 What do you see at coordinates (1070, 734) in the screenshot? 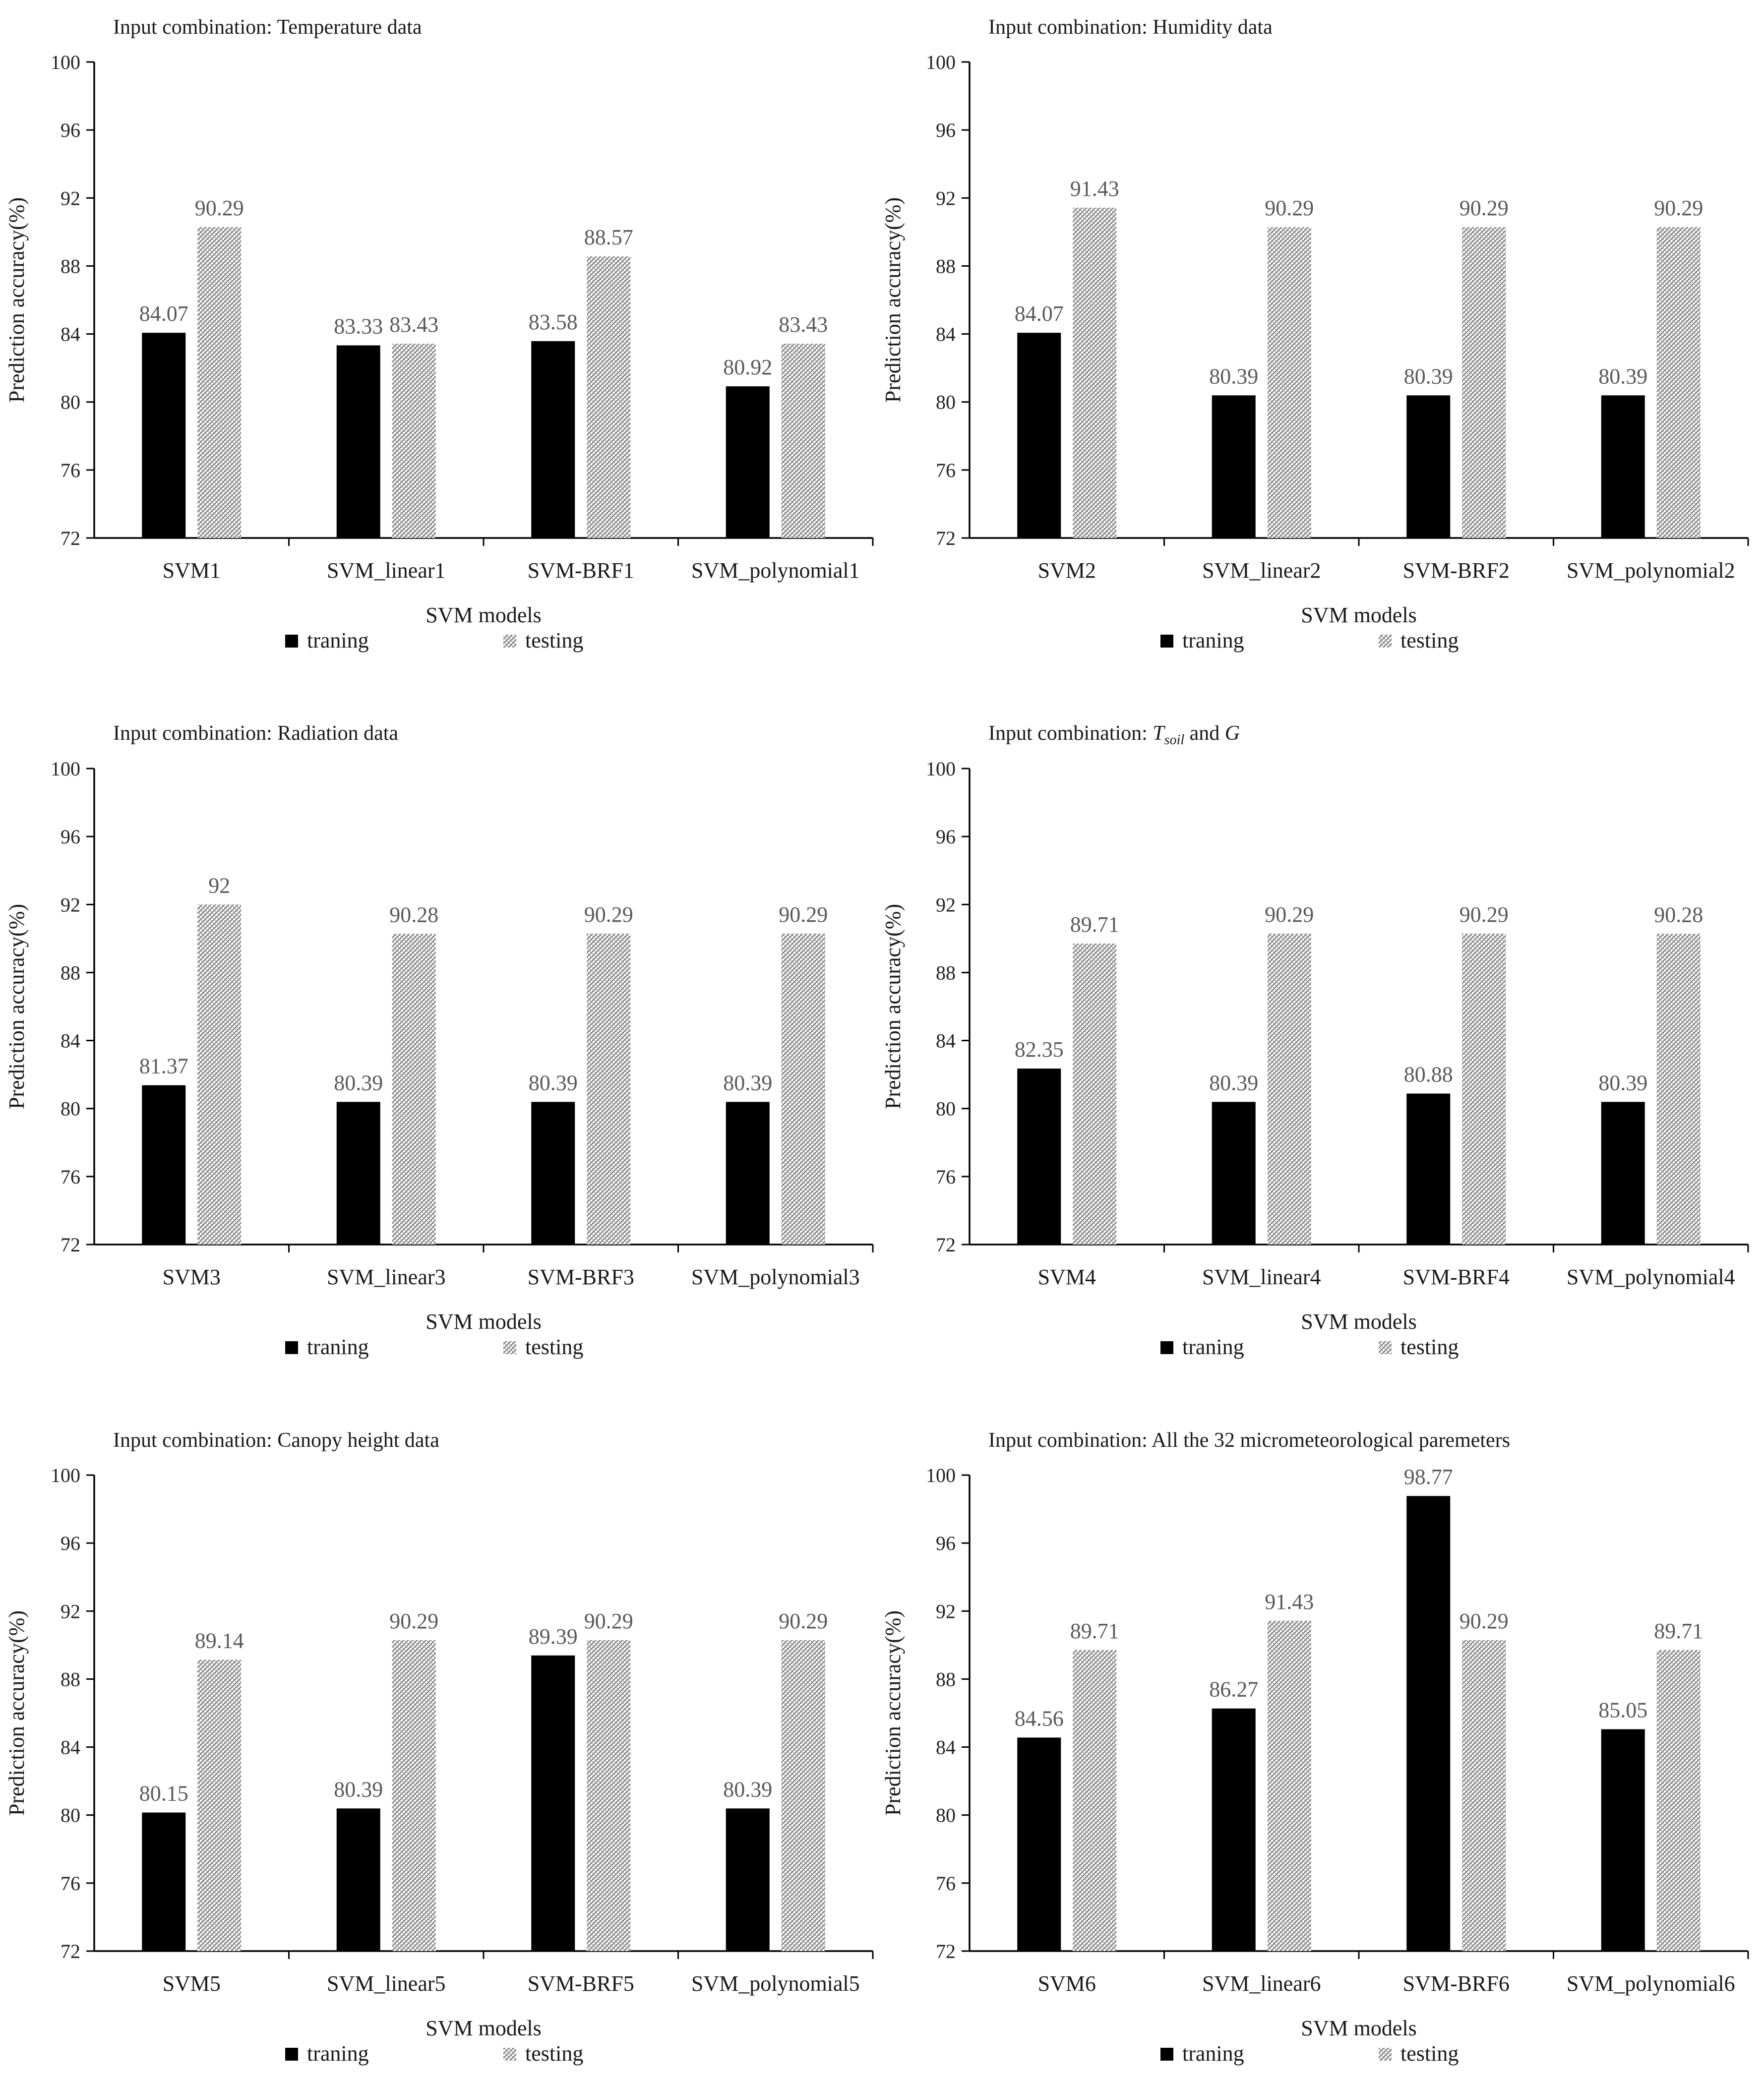
I see `title-prefix: Input combination:` at bounding box center [1070, 734].